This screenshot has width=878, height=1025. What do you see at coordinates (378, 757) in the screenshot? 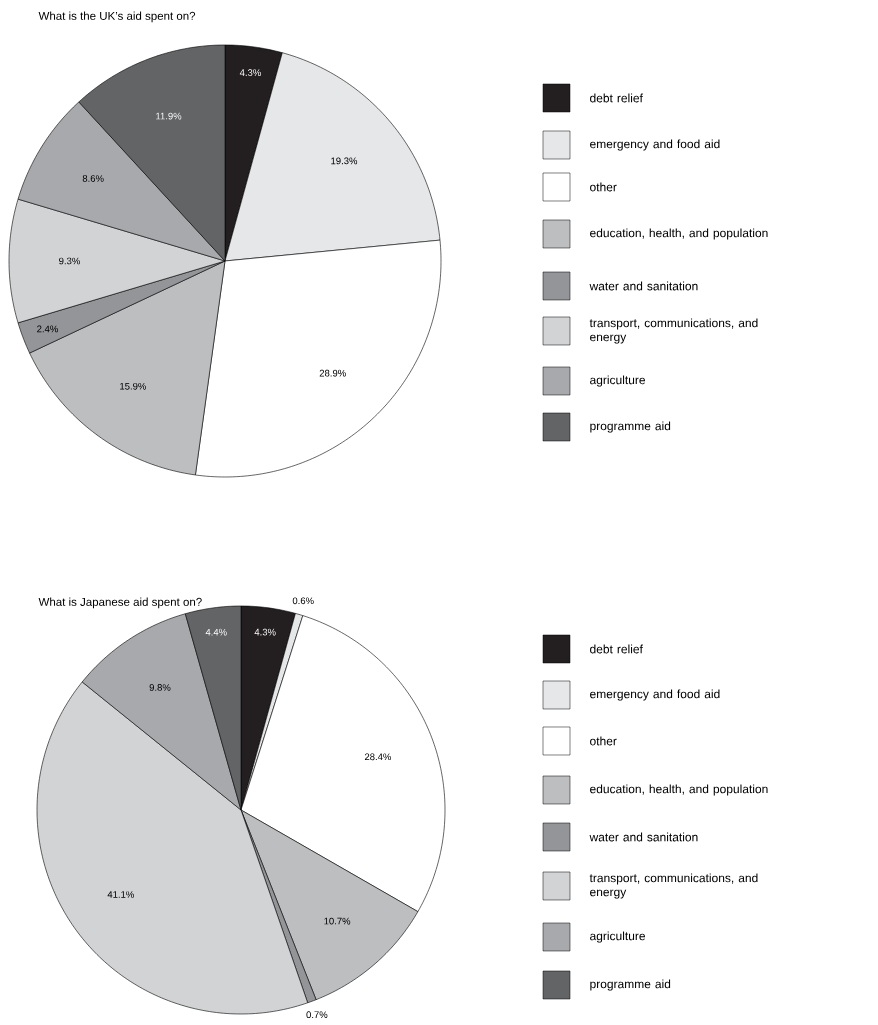
I see `data-label: 28.4%` at bounding box center [378, 757].